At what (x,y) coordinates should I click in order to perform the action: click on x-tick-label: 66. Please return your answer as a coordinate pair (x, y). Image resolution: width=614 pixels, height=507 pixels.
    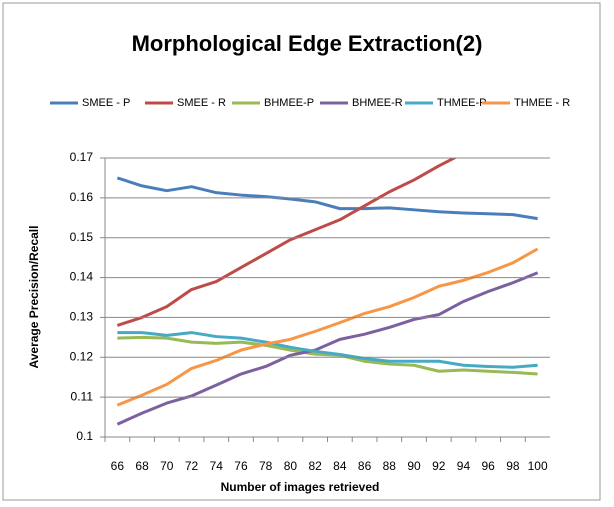
    Looking at the image, I should click on (118, 466).